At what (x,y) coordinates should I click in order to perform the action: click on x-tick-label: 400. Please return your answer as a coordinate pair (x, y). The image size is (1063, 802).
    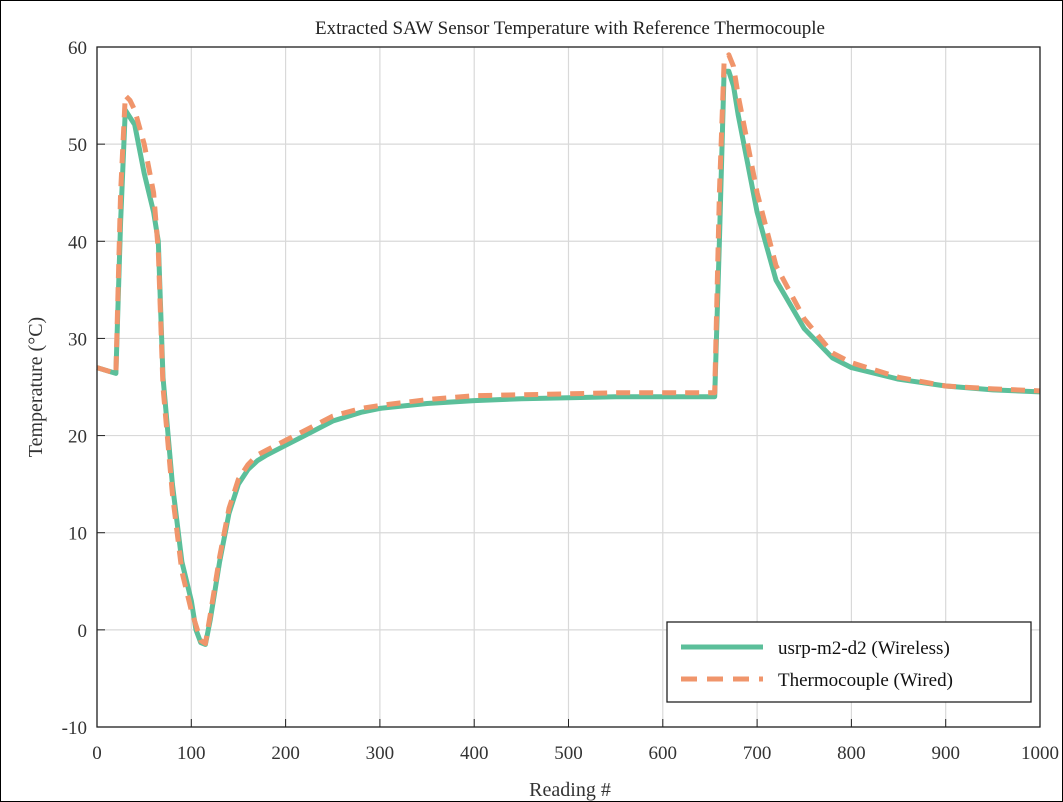
    Looking at the image, I should click on (474, 753).